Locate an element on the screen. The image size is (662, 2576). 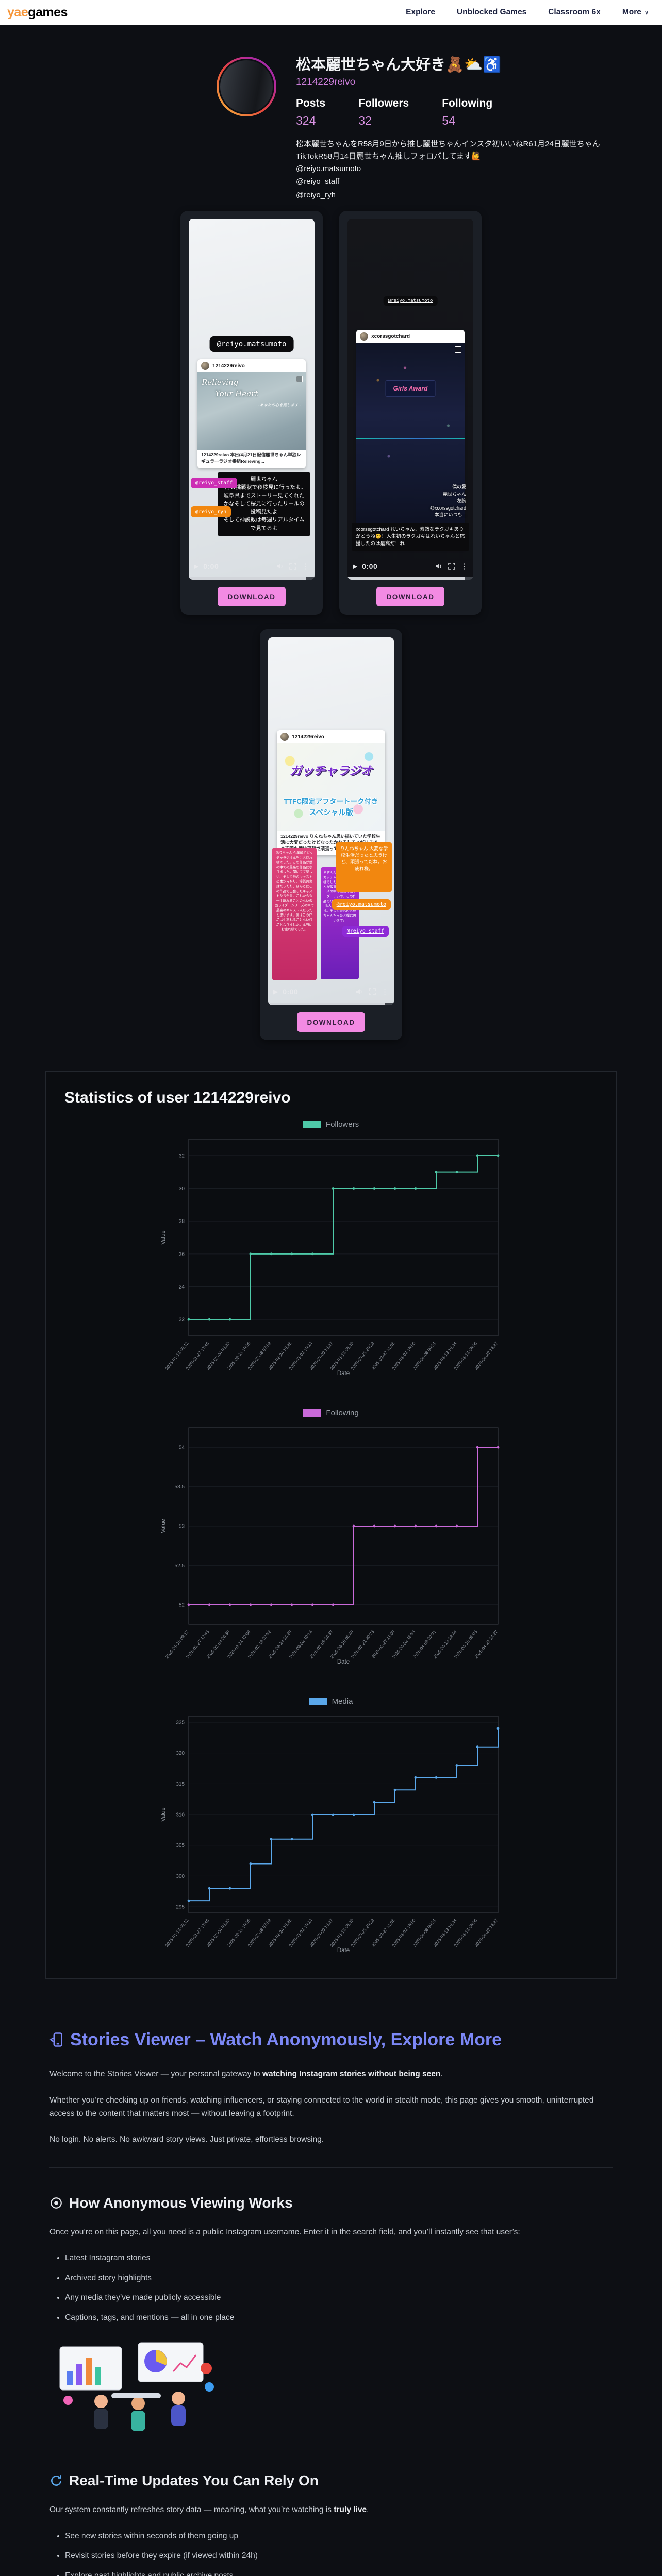
post-photo: Girls Award is located at coordinates (410, 446).